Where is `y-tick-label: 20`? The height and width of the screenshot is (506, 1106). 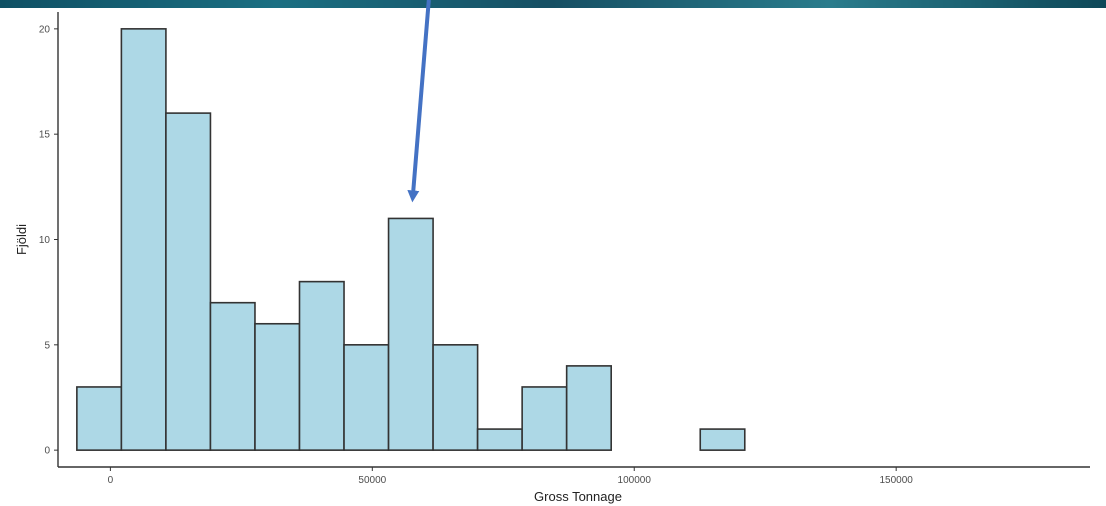
y-tick-label: 20 is located at coordinates (45, 29).